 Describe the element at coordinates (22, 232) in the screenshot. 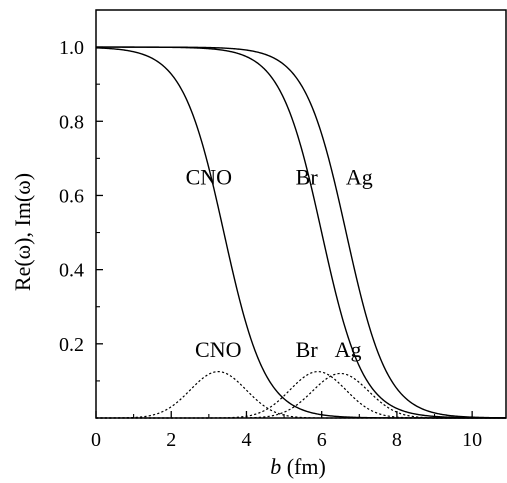

I see `y-axis-label: Re(ω), Im(ω)` at that location.